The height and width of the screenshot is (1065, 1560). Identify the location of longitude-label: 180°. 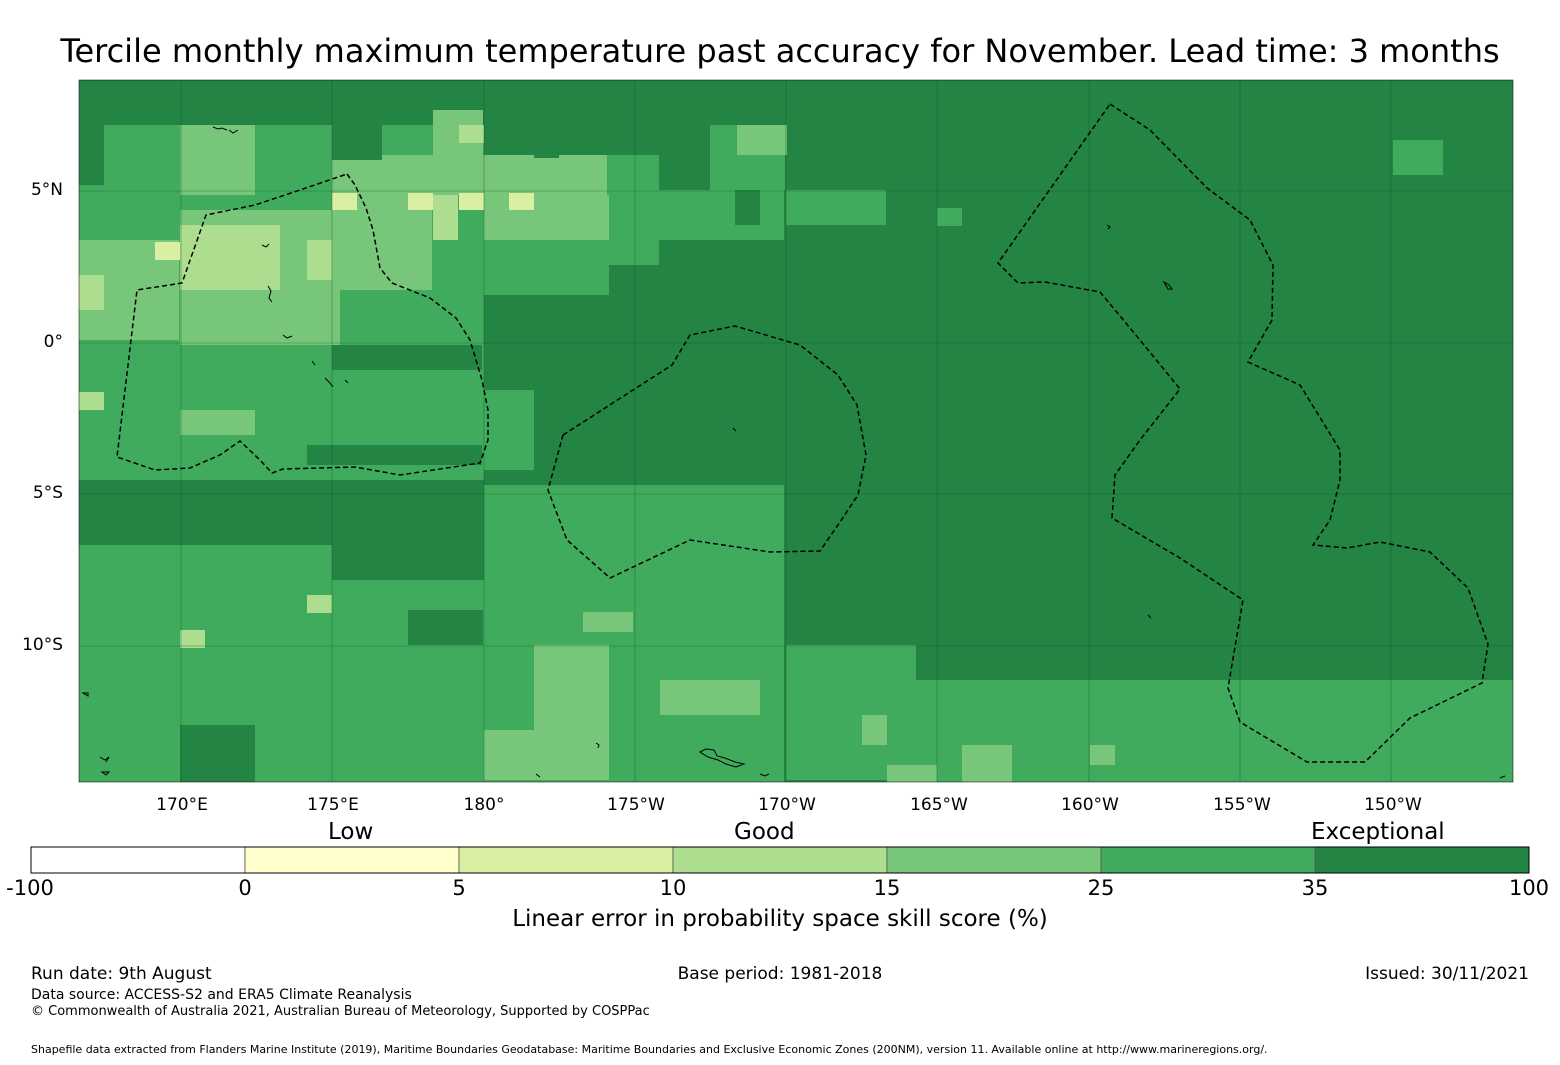
(484, 805).